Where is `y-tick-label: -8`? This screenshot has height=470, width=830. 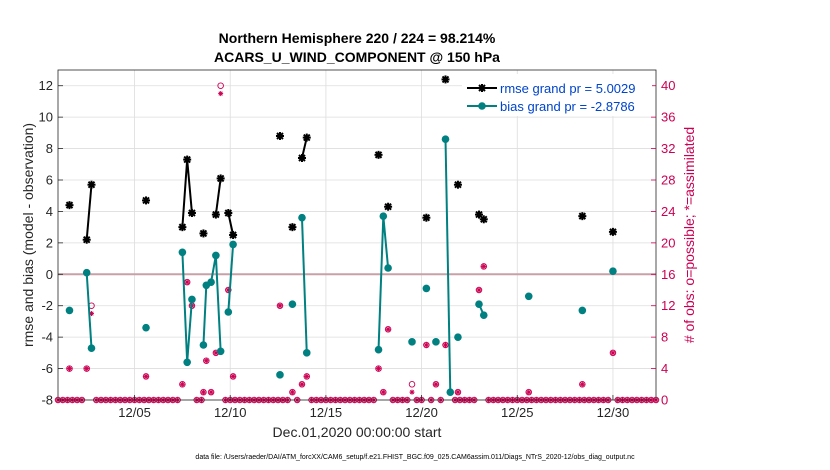 y-tick-label: -8 is located at coordinates (47, 400).